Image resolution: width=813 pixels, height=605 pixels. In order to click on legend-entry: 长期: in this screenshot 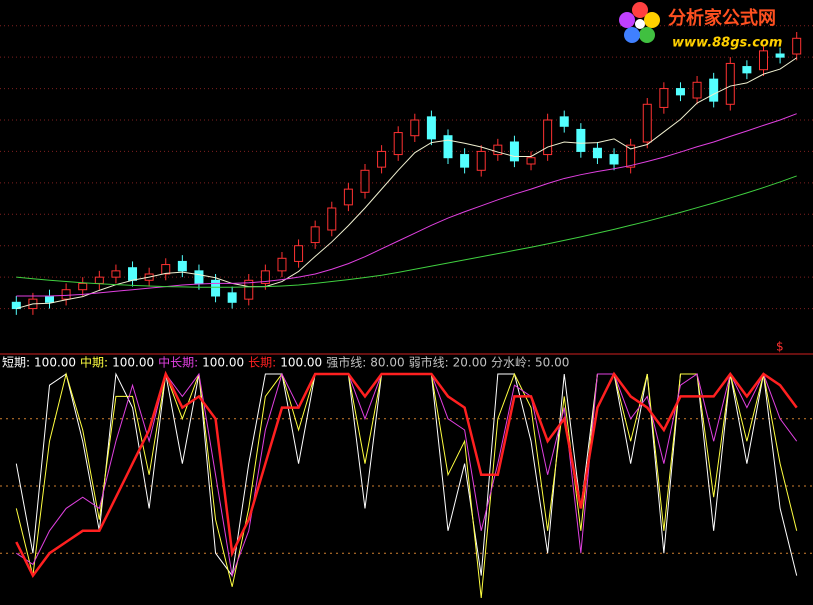, I will do `click(262, 363)`.